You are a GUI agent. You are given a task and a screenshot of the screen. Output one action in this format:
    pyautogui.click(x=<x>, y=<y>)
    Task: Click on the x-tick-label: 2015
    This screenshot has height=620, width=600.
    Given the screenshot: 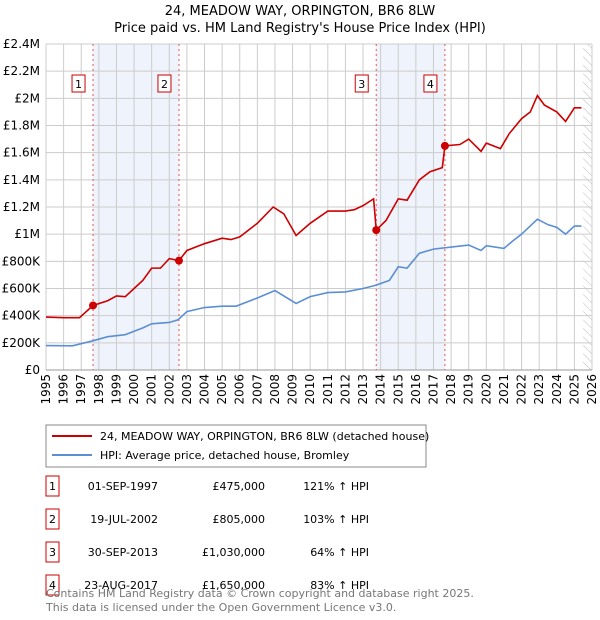 What is the action you would take?
    pyautogui.click(x=398, y=389)
    